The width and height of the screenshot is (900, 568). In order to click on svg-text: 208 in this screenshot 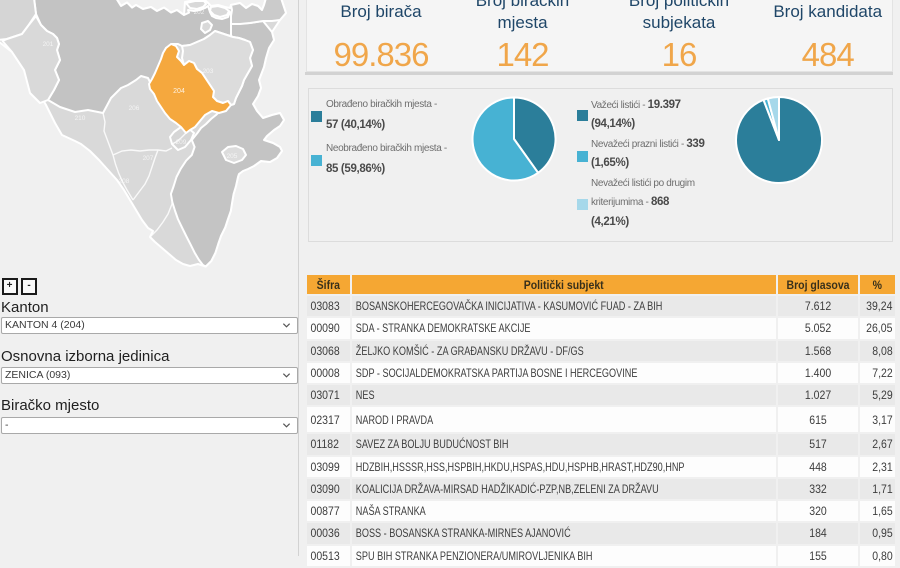, I will do `click(124, 181)`.